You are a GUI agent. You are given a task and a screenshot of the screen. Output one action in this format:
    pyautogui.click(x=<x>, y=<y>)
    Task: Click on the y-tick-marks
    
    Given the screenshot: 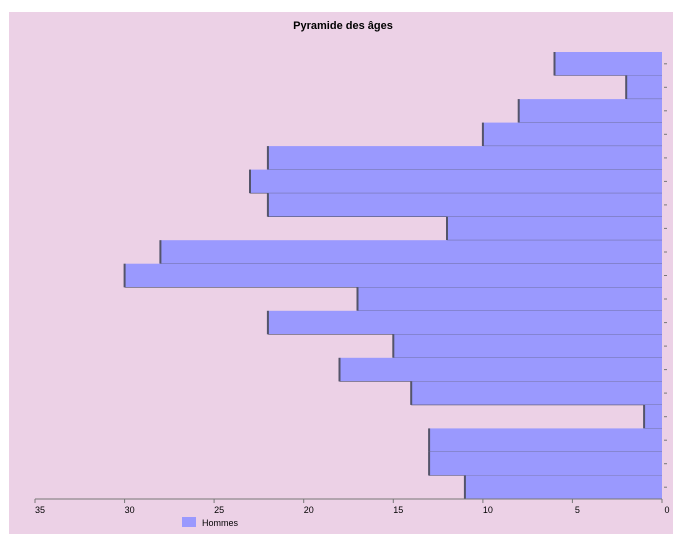 What is the action you would take?
    pyautogui.click(x=665, y=275)
    